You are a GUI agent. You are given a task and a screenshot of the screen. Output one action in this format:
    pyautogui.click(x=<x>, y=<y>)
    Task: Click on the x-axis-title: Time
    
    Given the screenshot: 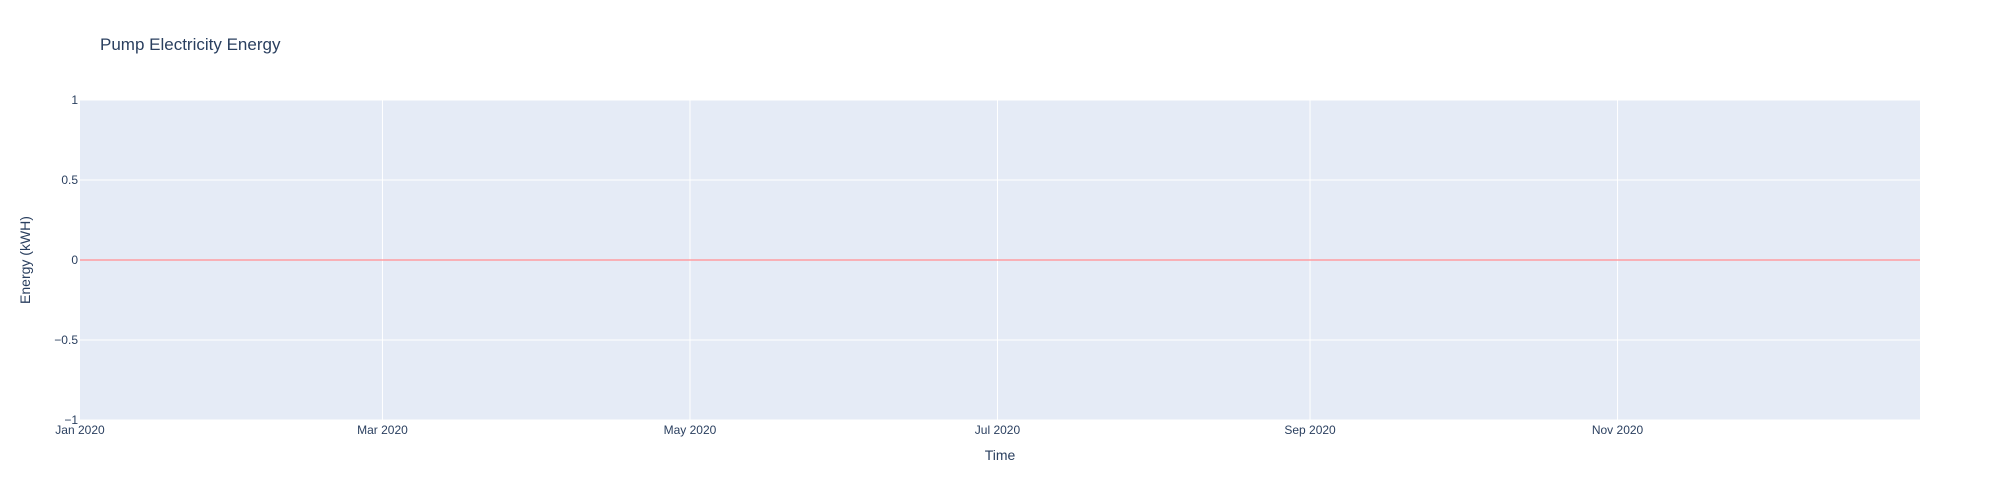 What is the action you would take?
    pyautogui.click(x=1000, y=455)
    